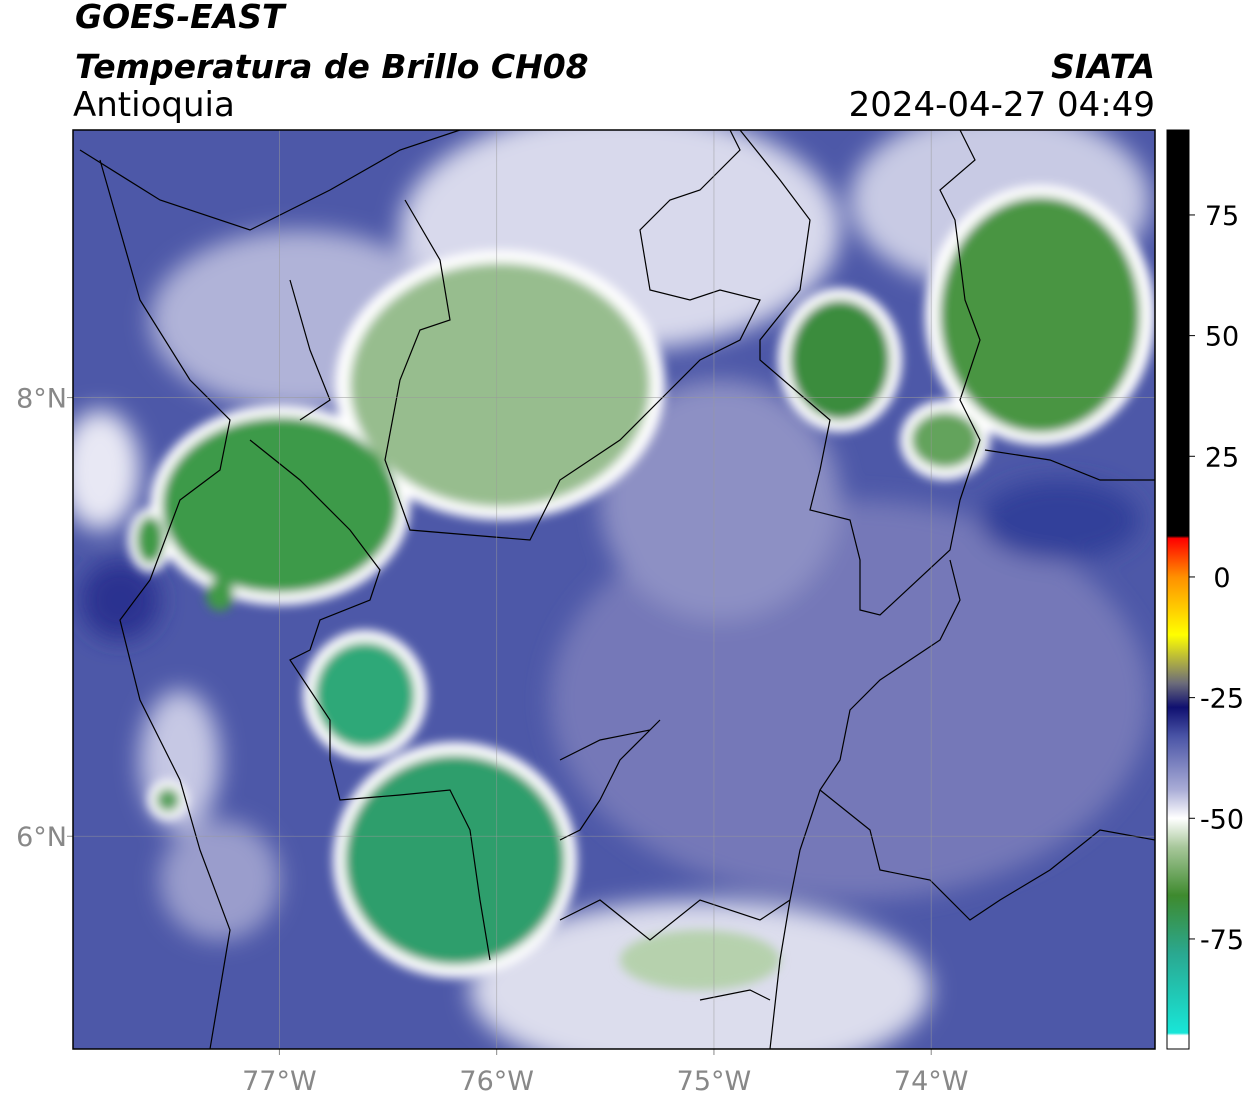  Describe the element at coordinates (1222, 337) in the screenshot. I see `colorbar-tick-label: 50` at that location.